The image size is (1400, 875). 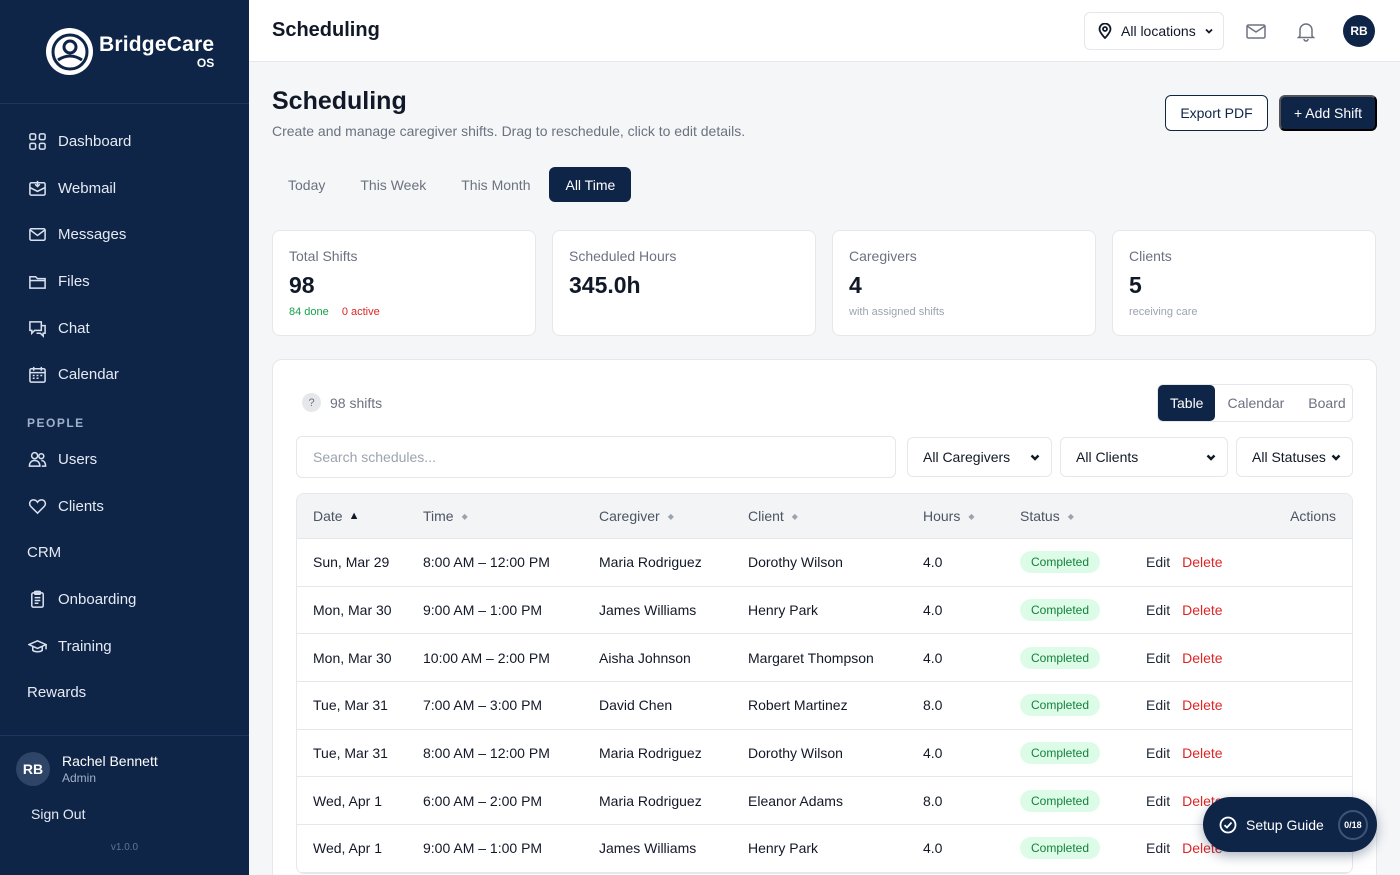 I want to click on sidebar-item-chat: Chat, so click(x=124, y=328).